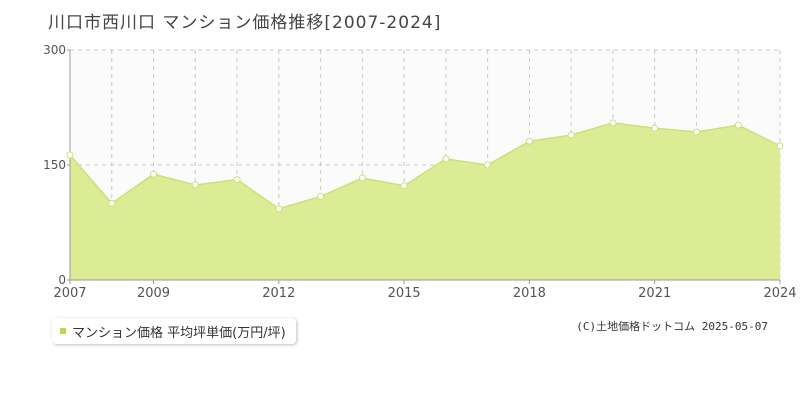  What do you see at coordinates (779, 293) in the screenshot?
I see `x-tick-label: 2024` at bounding box center [779, 293].